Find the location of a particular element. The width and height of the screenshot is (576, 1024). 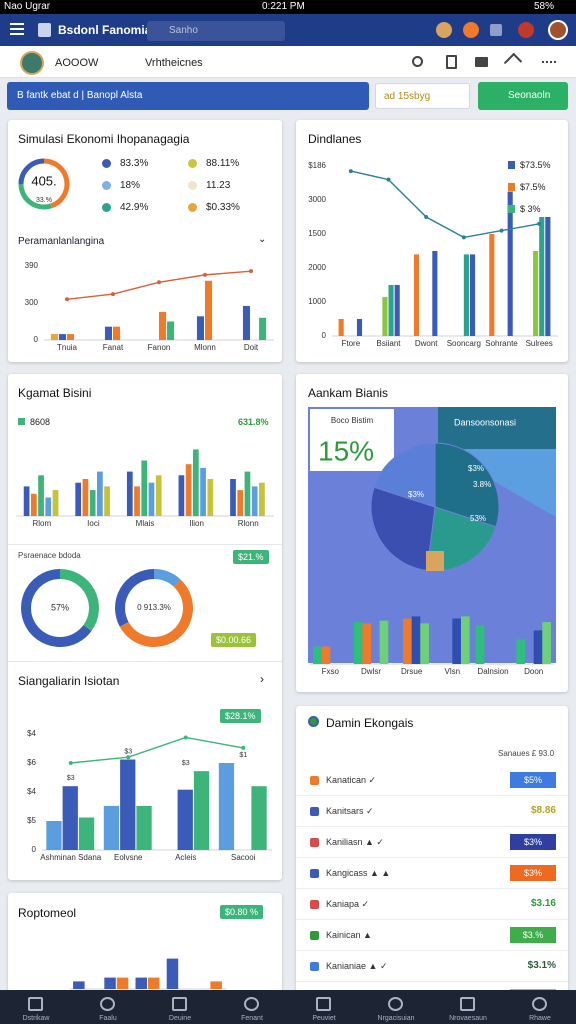

x-tick-label: Doon is located at coordinates (533, 671).